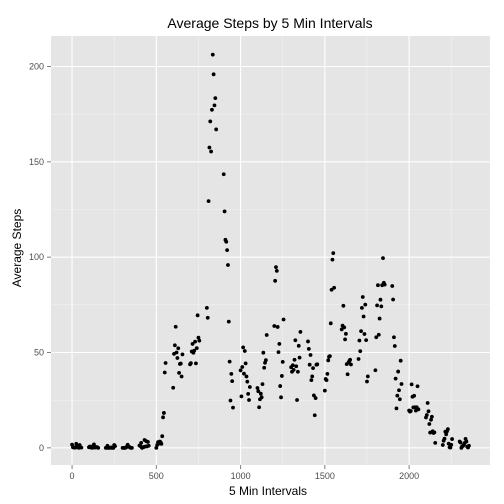  Describe the element at coordinates (36, 162) in the screenshot. I see `y-tick-label: 150` at that location.